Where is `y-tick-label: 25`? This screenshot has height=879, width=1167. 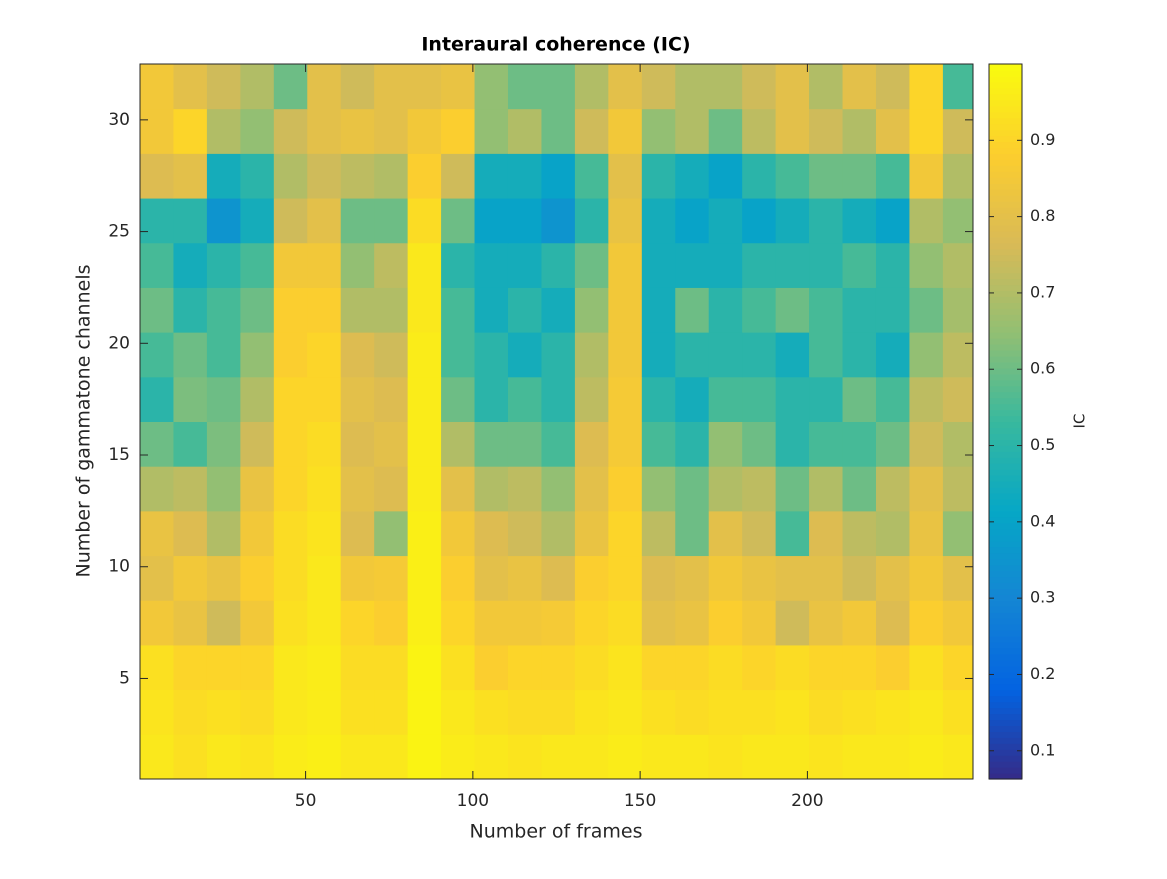
y-tick-label: 25 is located at coordinates (119, 232).